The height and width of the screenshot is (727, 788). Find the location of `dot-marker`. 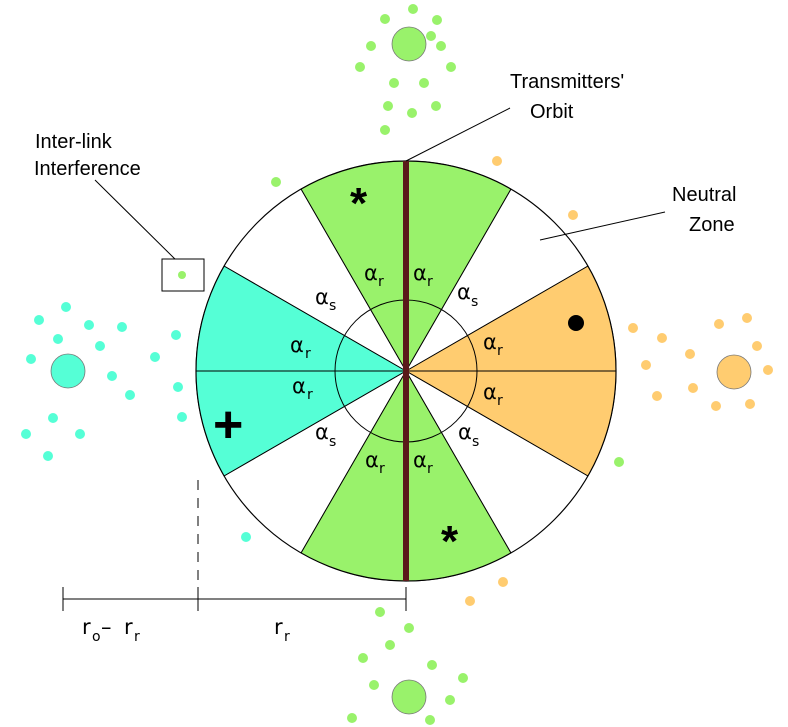

dot-marker is located at coordinates (576, 323).